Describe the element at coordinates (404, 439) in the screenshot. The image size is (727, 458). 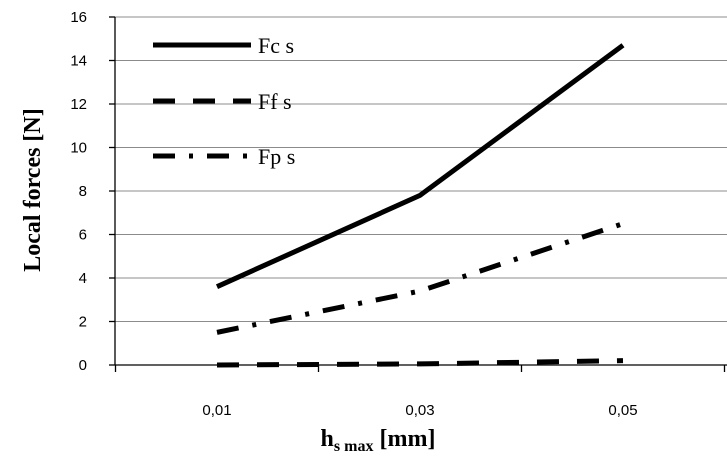
I see `x-axis-title-unit: [mm]` at that location.